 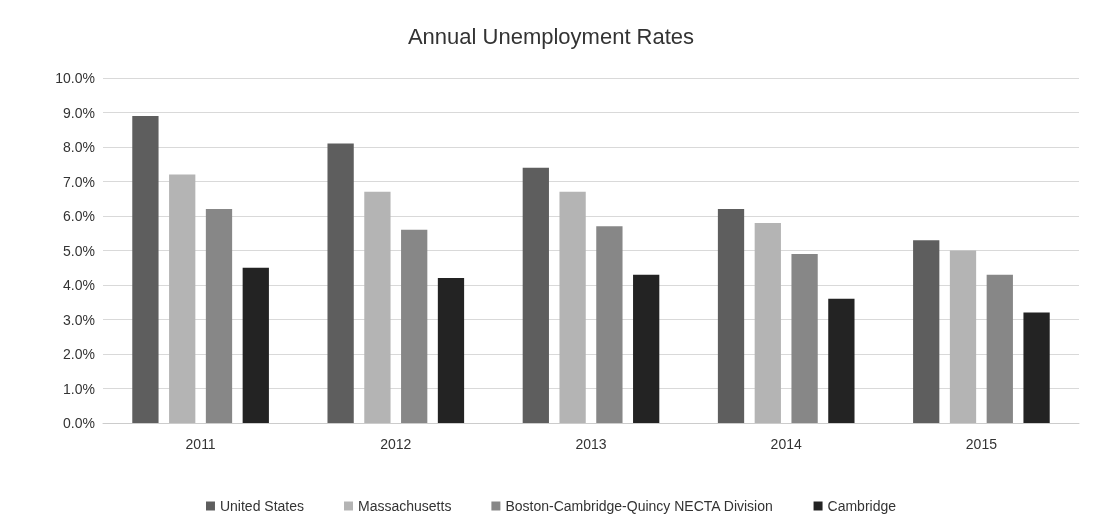 I want to click on legend-label: Boston-Cambridge-Quincy NECTA Division, so click(x=639, y=506).